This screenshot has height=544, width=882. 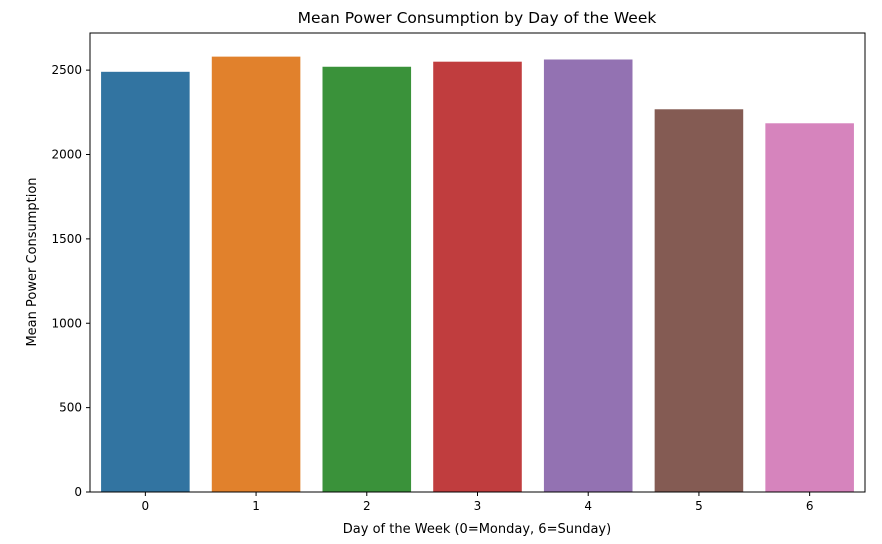 What do you see at coordinates (699, 506) in the screenshot?
I see `x-tick-label: 5` at bounding box center [699, 506].